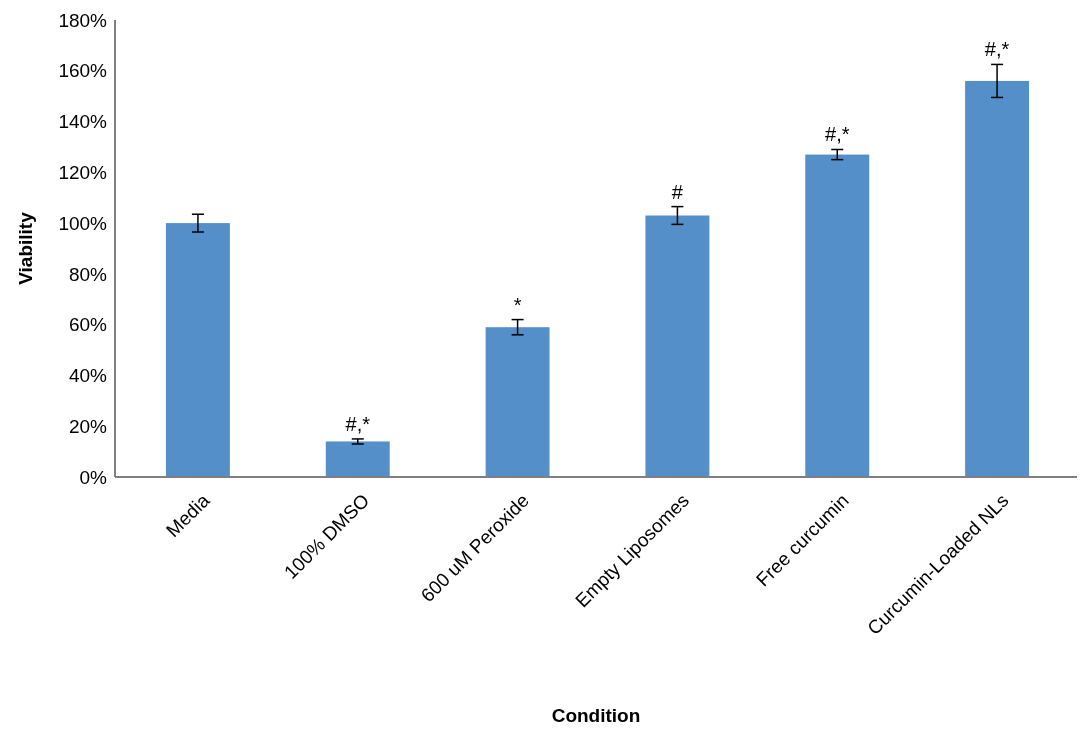 This screenshot has height=730, width=1087. What do you see at coordinates (596, 715) in the screenshot?
I see `x-axis-title: Condition` at bounding box center [596, 715].